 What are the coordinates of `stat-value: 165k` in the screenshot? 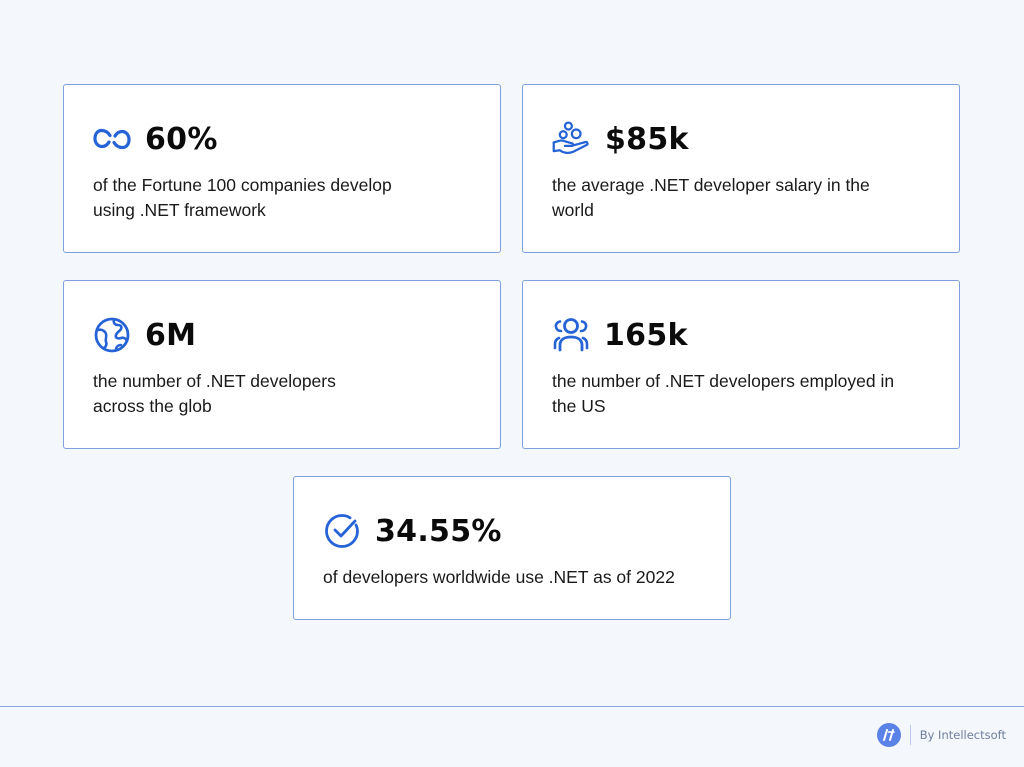 It's located at (646, 335).